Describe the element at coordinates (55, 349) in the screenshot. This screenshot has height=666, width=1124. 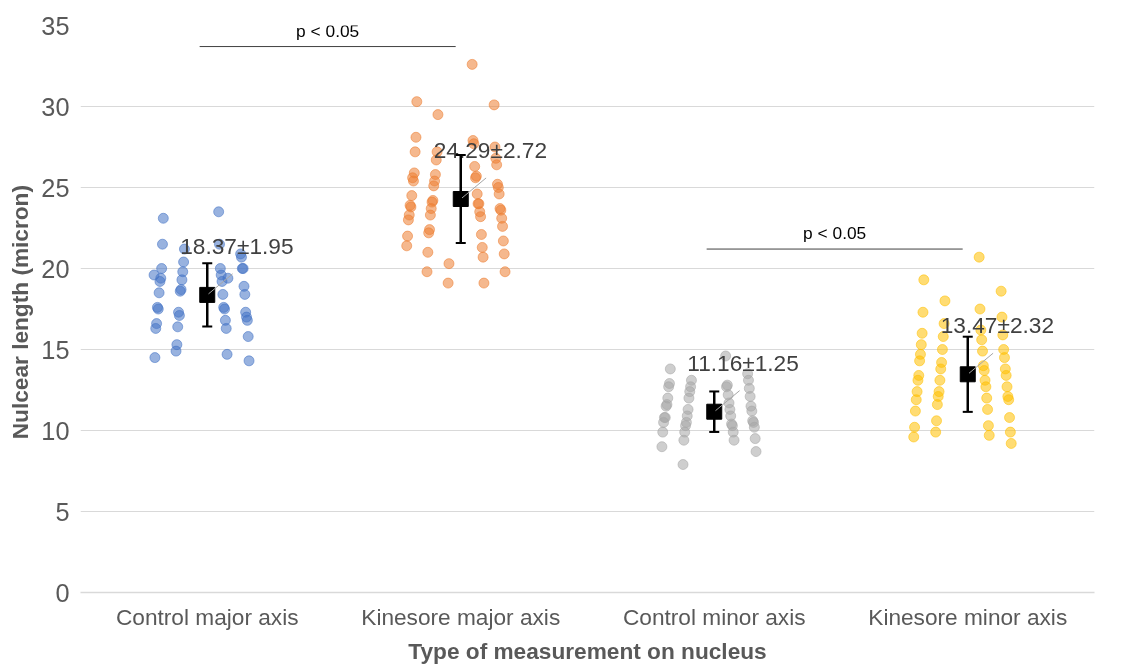
I see `y-tick-label: 15` at that location.